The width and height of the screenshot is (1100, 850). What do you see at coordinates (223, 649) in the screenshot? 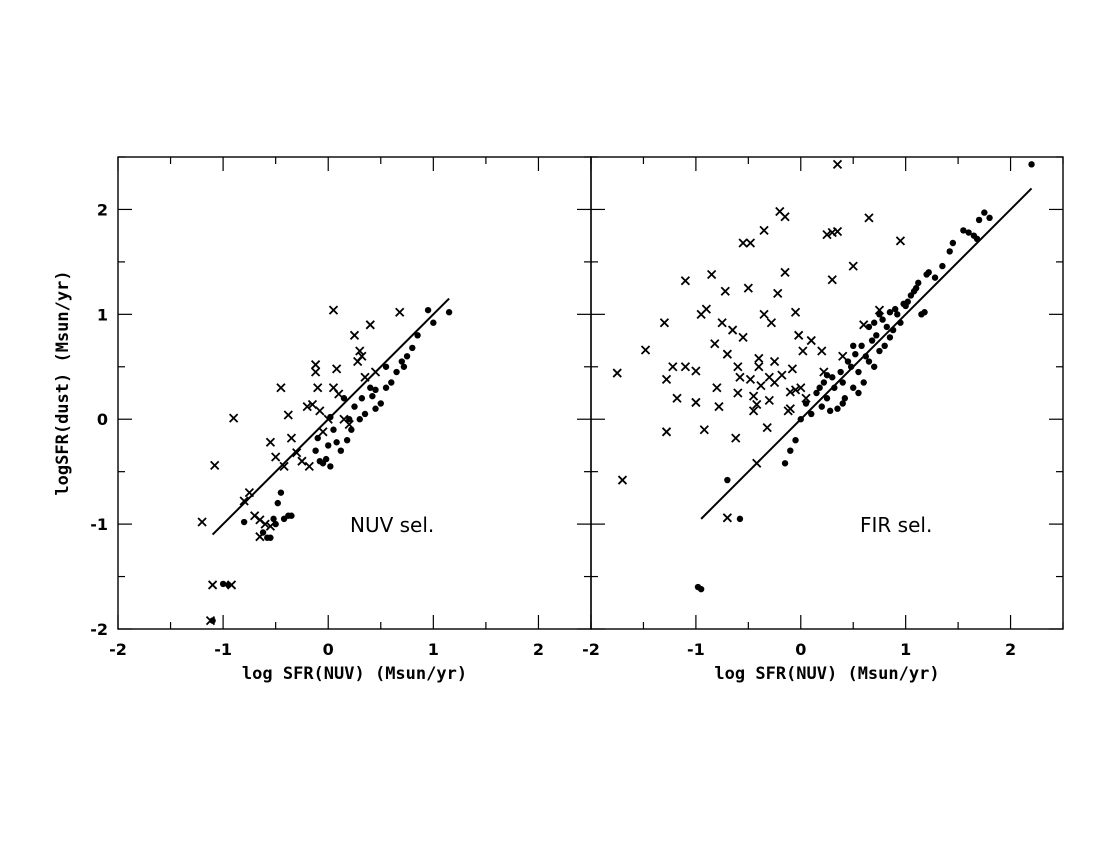
I see `left-x-tick-label: -1` at bounding box center [223, 649].